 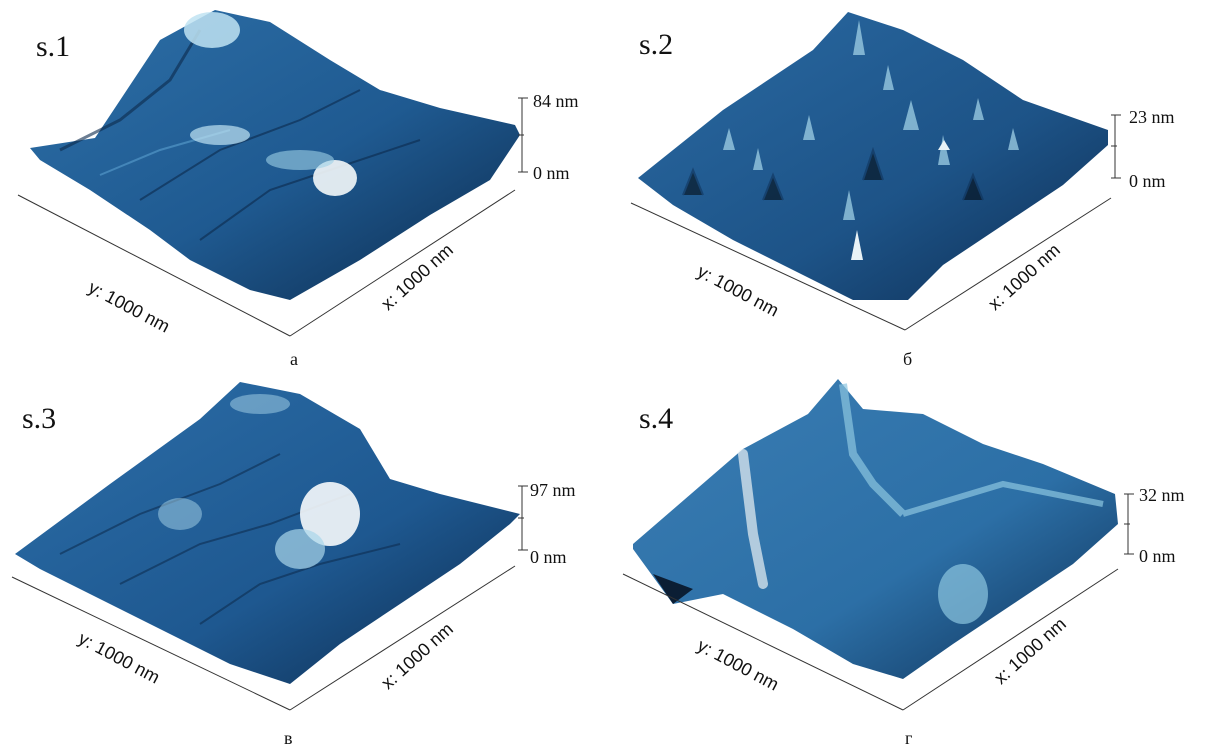 What do you see at coordinates (39, 418) in the screenshot?
I see `sample-label: s.3` at bounding box center [39, 418].